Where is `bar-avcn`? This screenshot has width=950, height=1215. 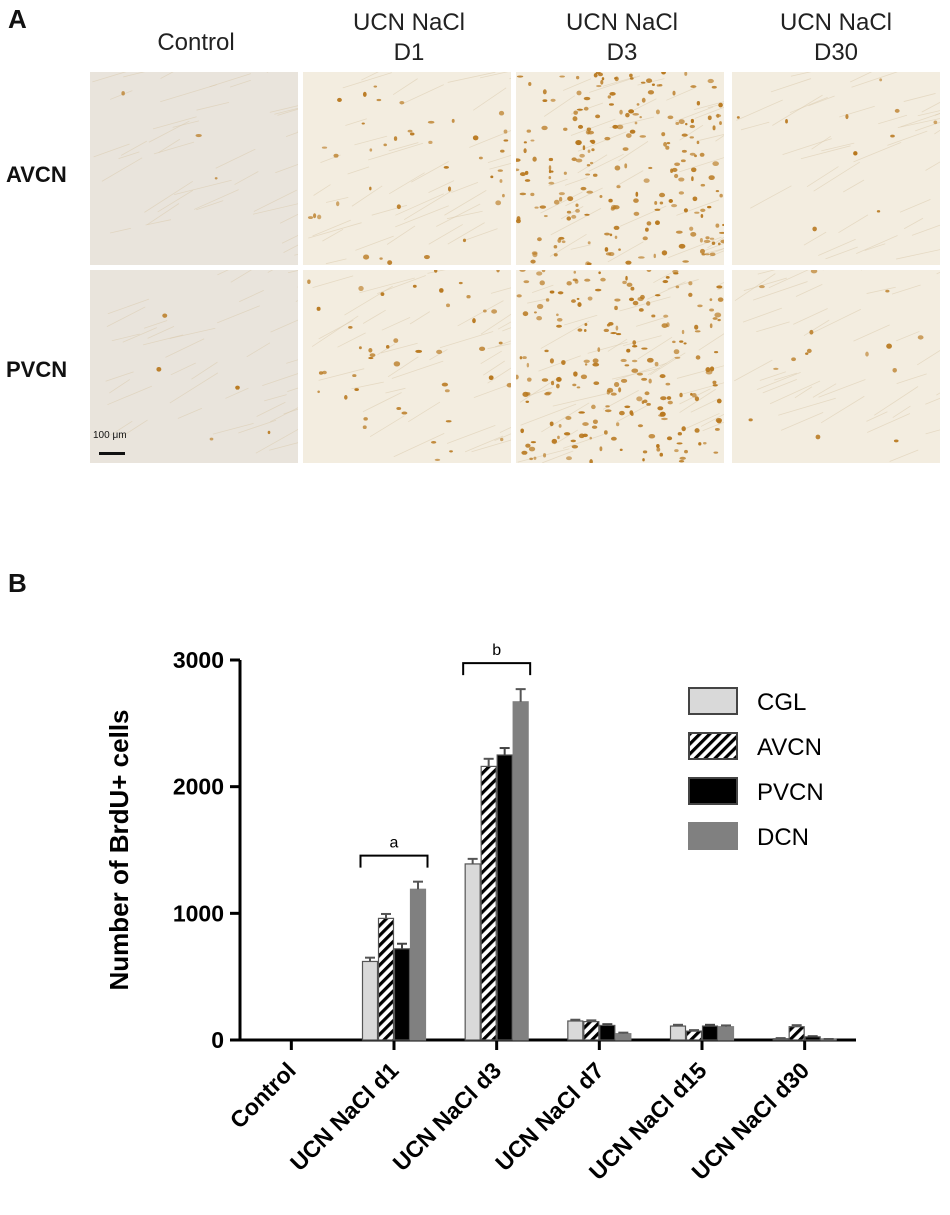
bar-avcn is located at coordinates (796, 1033).